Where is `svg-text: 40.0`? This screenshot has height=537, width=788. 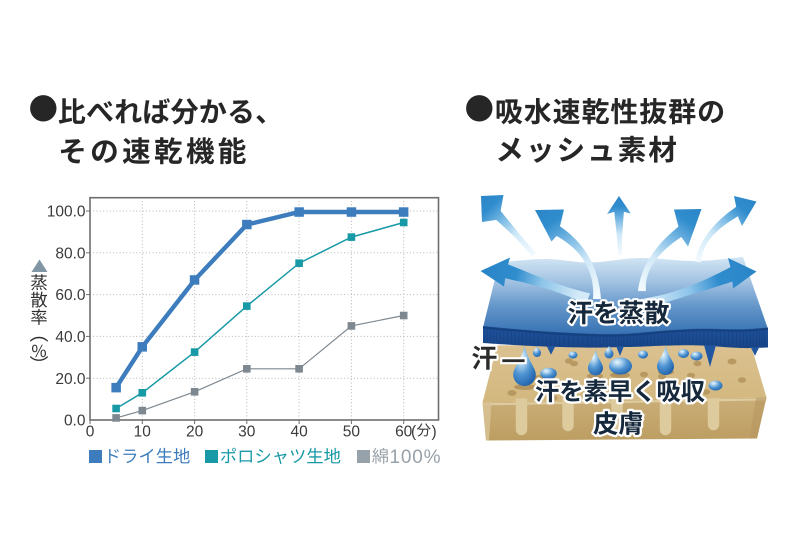 svg-text: 40.0 is located at coordinates (70, 337).